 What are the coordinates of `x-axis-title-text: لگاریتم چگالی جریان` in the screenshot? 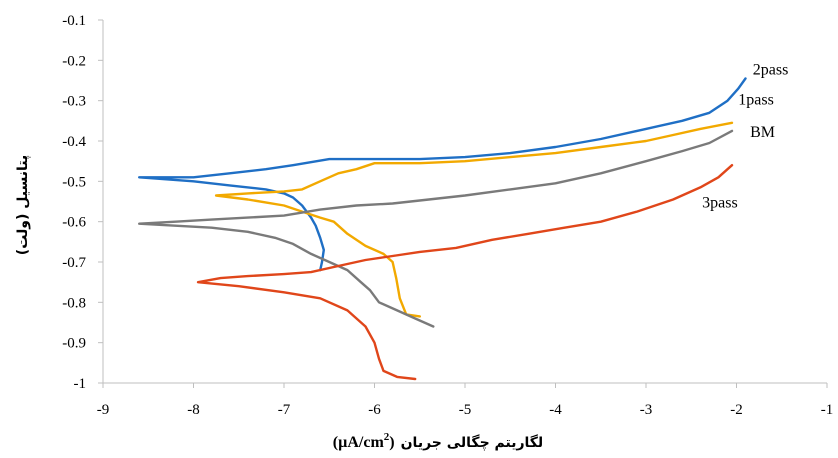 It's located at (472, 442).